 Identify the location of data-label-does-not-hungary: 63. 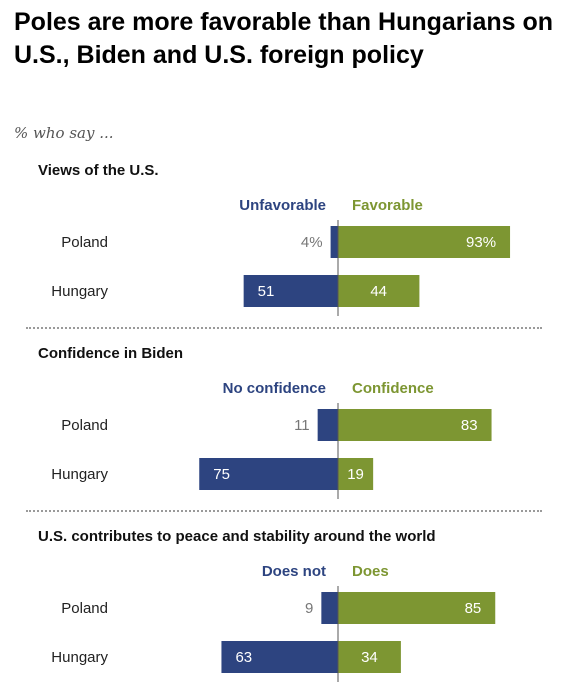
(243, 657).